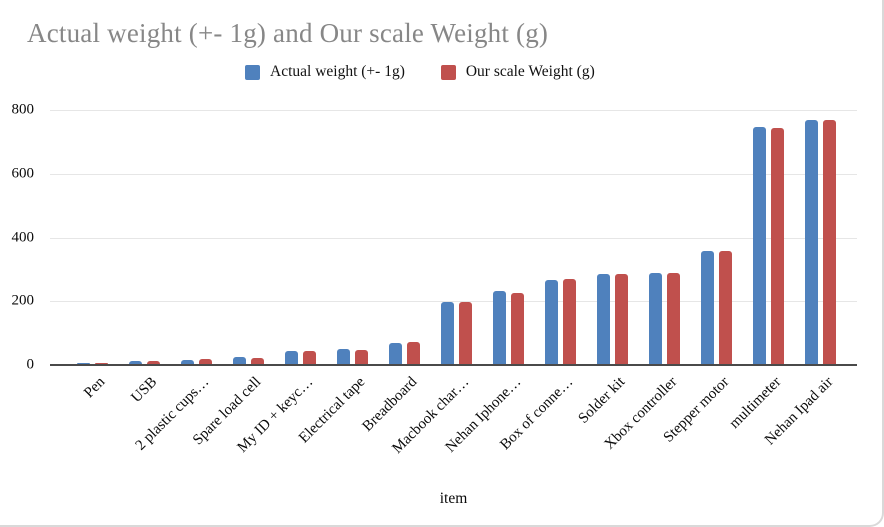 The height and width of the screenshot is (527, 884). Describe the element at coordinates (23, 173) in the screenshot. I see `y-tick-label: 600` at that location.